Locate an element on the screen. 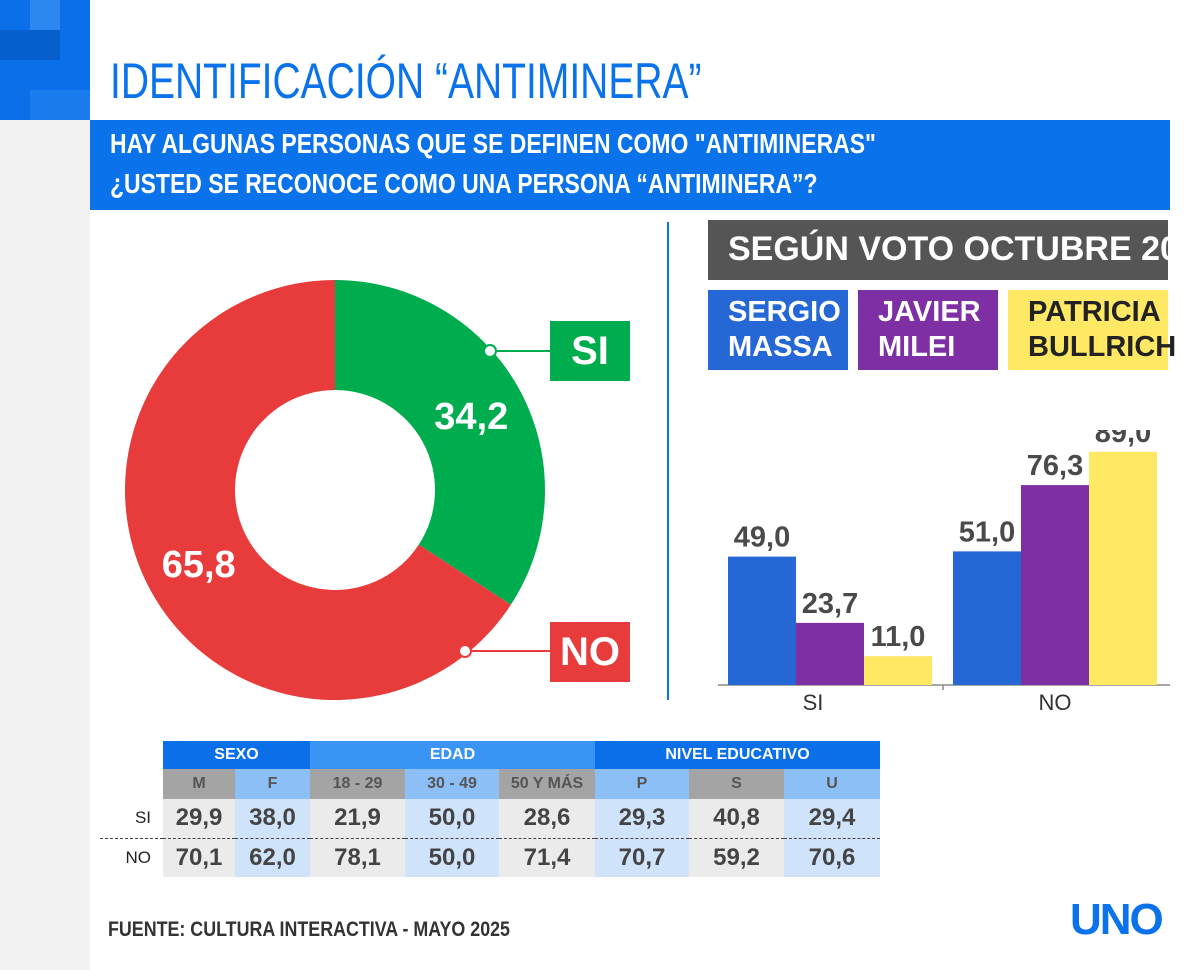  table-cell: 29,3 is located at coordinates (642, 819).